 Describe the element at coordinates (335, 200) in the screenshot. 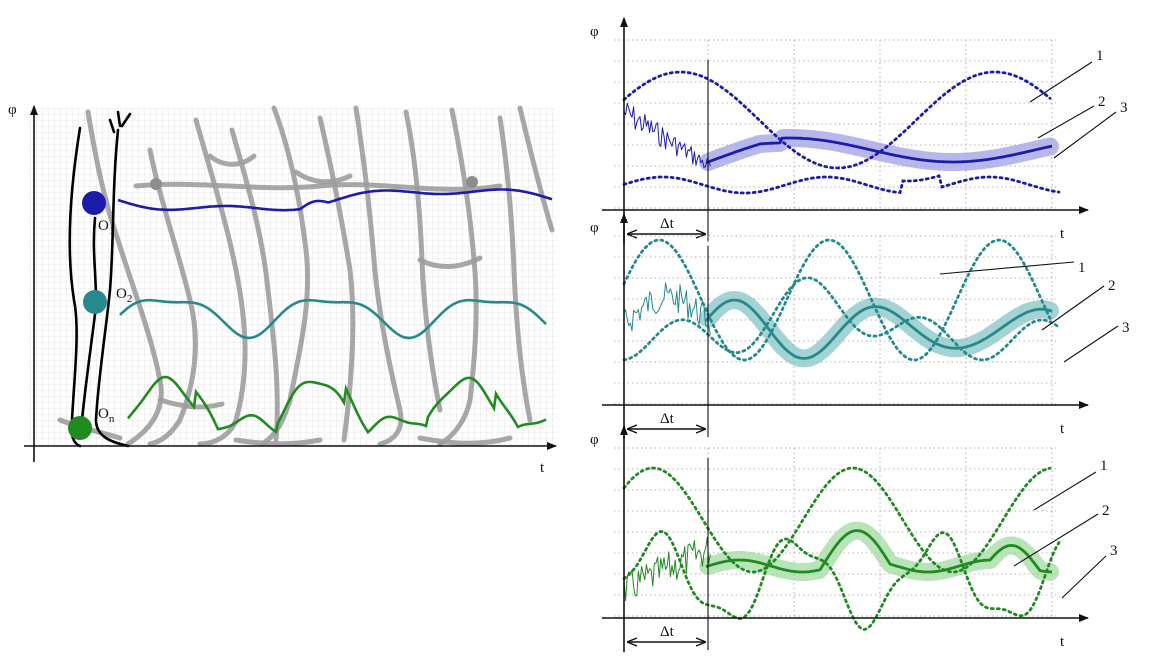

I see `joint-o1-trace` at that location.